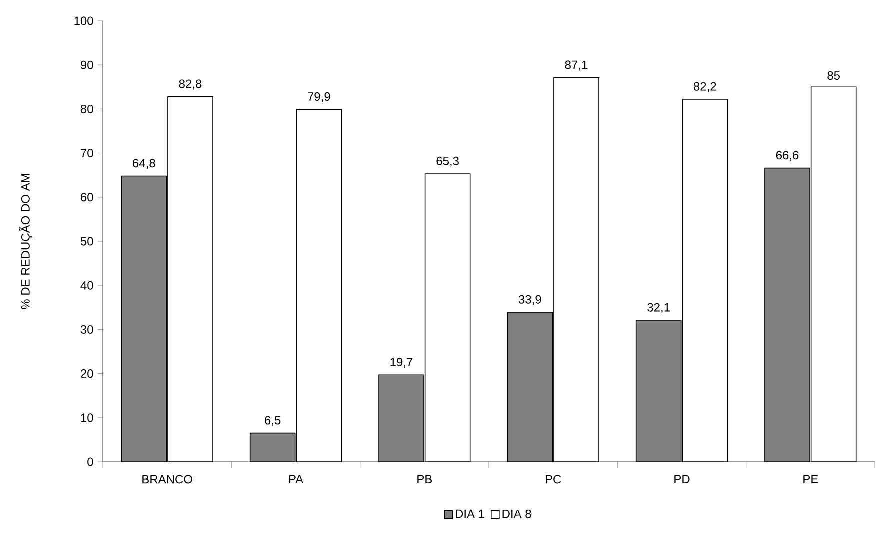 The height and width of the screenshot is (550, 884). Describe the element at coordinates (87, 241) in the screenshot. I see `y-tick-label: 50` at that location.